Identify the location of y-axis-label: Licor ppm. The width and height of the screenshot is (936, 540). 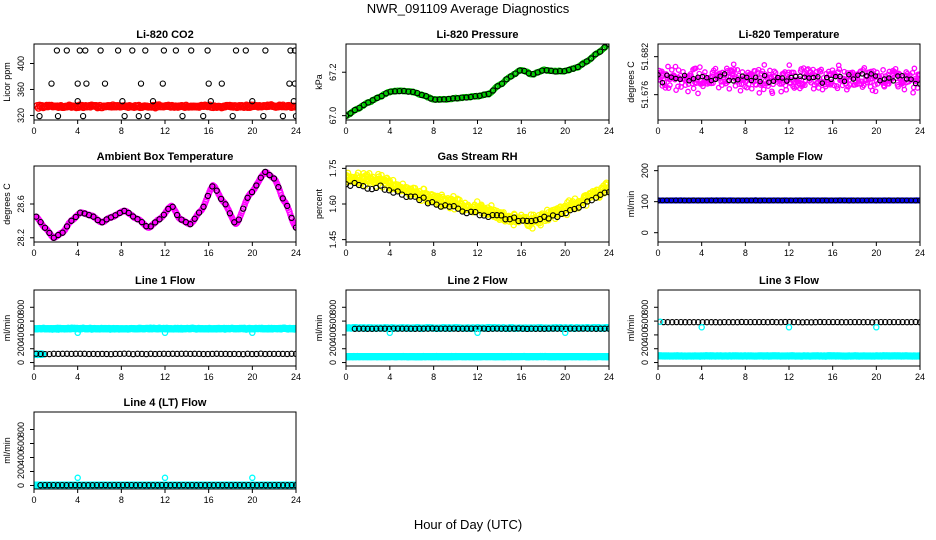
(7, 82).